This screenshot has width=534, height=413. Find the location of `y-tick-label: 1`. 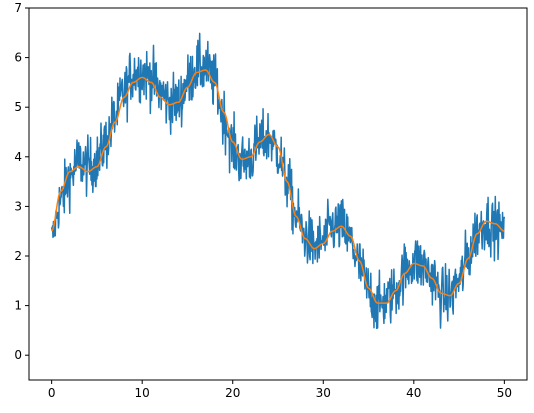

y-tick-label: 1 is located at coordinates (18, 306).